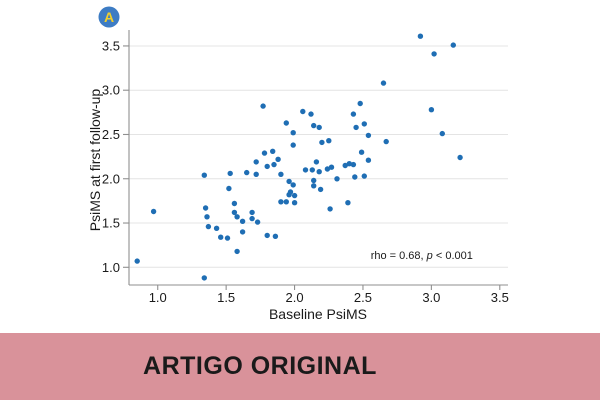 The width and height of the screenshot is (600, 400). What do you see at coordinates (111, 45) in the screenshot?
I see `y-tick-label: 3.5` at bounding box center [111, 45].